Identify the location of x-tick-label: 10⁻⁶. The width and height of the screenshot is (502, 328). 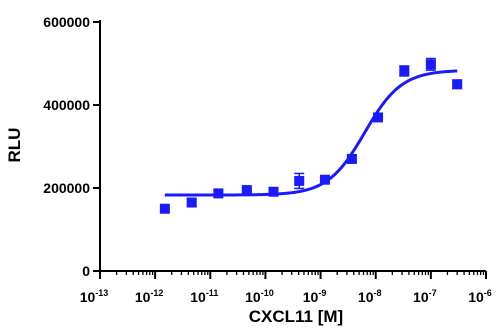
(480, 296).